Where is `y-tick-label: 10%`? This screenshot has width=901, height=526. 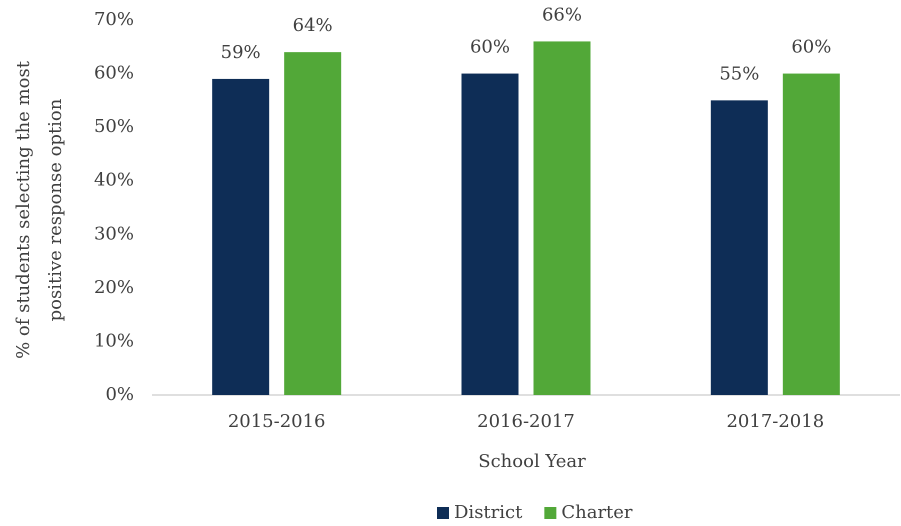 y-tick-label: 10% is located at coordinates (114, 340).